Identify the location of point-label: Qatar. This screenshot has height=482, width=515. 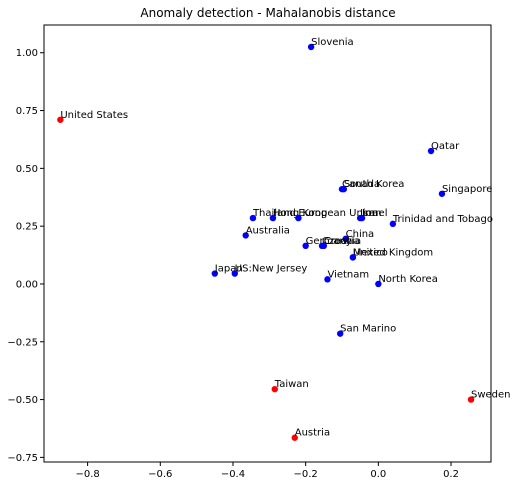
(445, 146).